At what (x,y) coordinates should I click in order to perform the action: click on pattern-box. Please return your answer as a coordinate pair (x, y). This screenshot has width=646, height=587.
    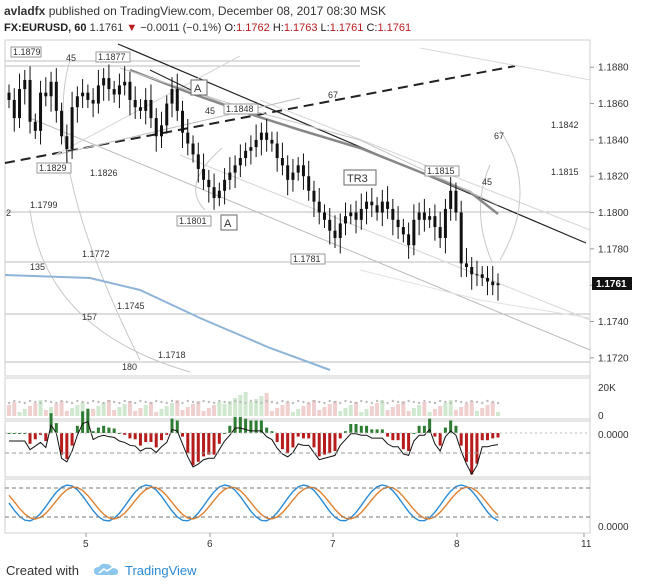
    Looking at the image, I should click on (229, 222).